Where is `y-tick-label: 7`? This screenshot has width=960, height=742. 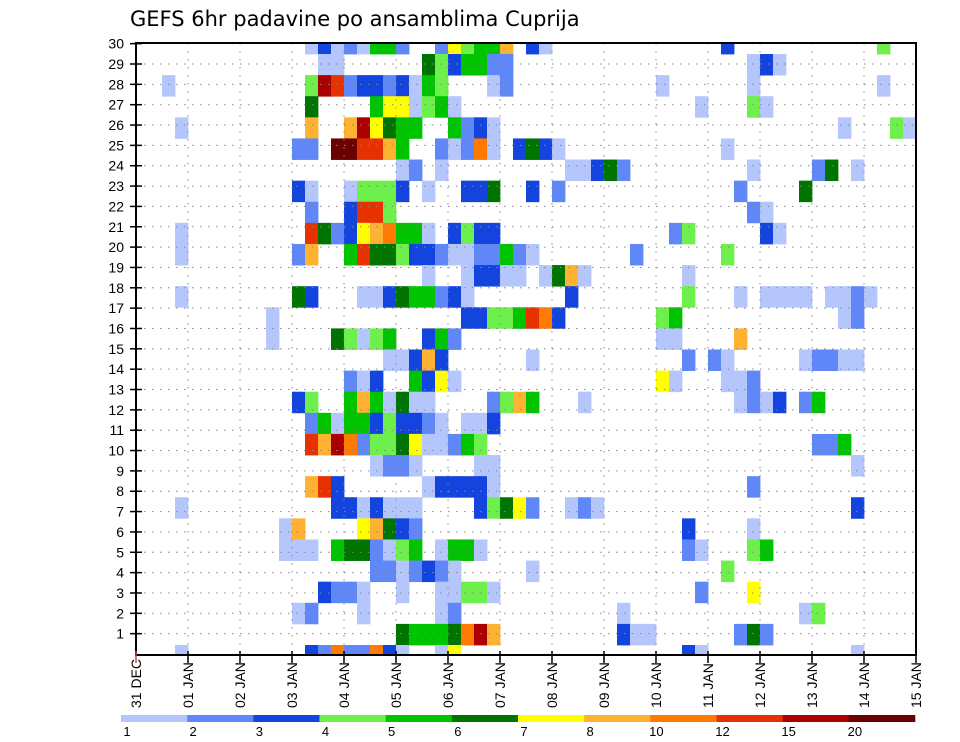 y-tick-label: 7 is located at coordinates (120, 512).